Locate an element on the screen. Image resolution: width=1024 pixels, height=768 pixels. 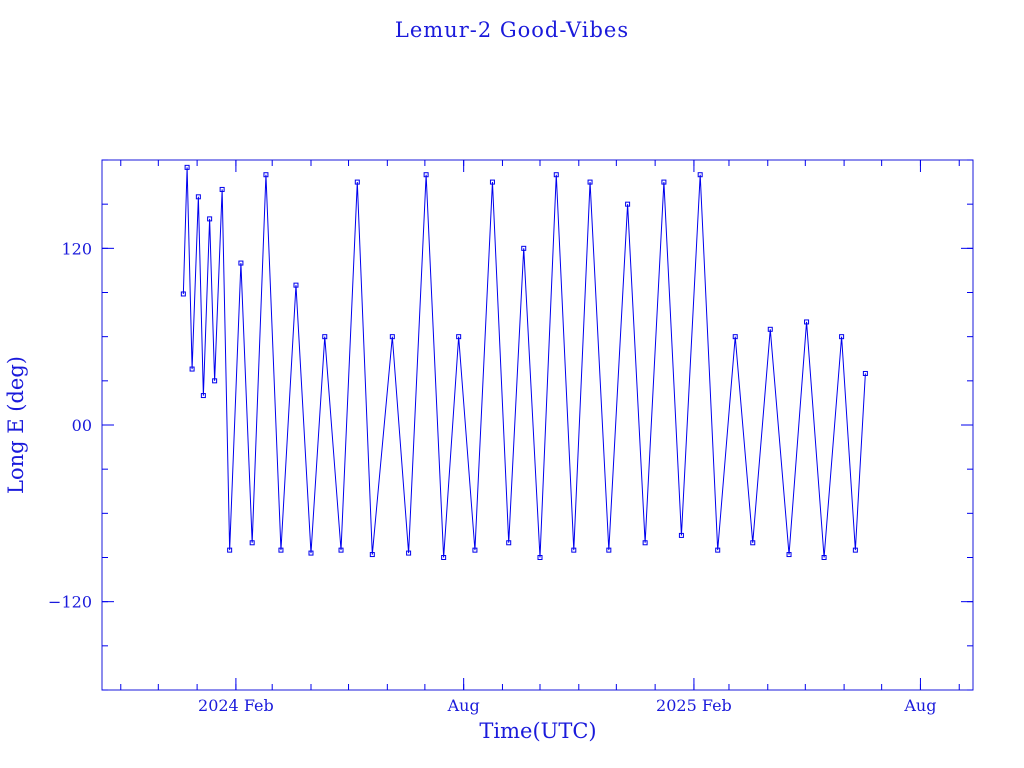
y-tick-label: 120 is located at coordinates (76, 248).